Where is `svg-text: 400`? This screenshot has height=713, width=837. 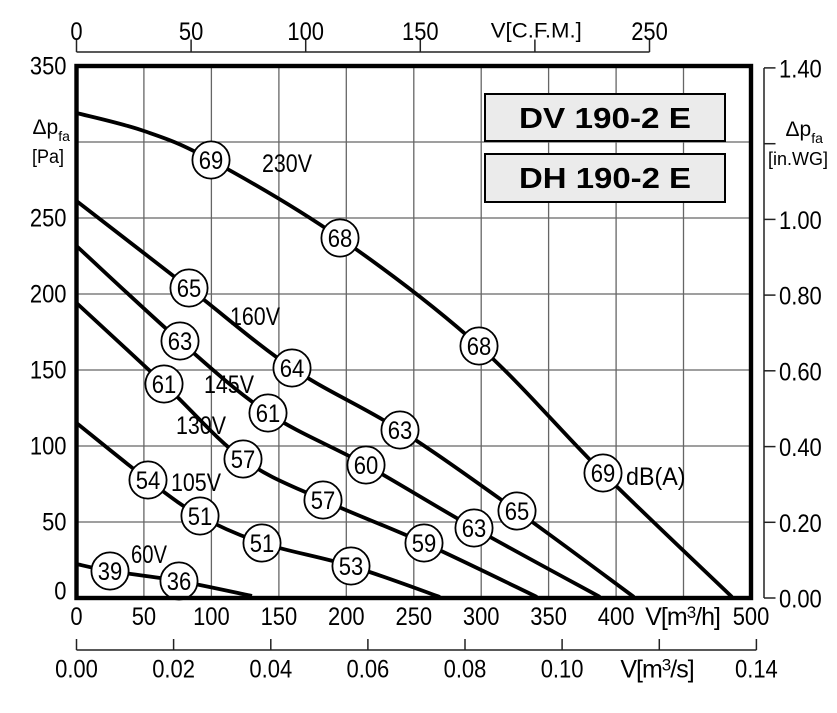 svg-text: 400 is located at coordinates (616, 617).